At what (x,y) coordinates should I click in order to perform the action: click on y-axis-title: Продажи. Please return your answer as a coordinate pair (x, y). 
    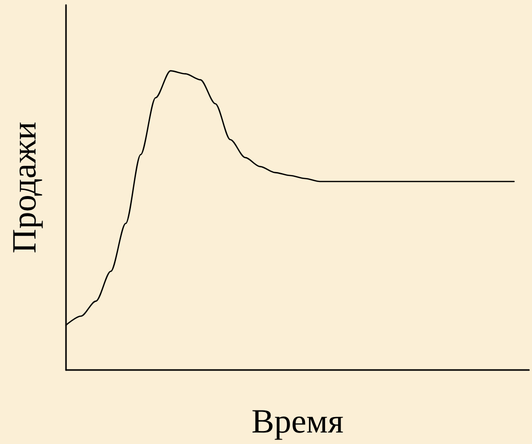
    Looking at the image, I should click on (25, 188).